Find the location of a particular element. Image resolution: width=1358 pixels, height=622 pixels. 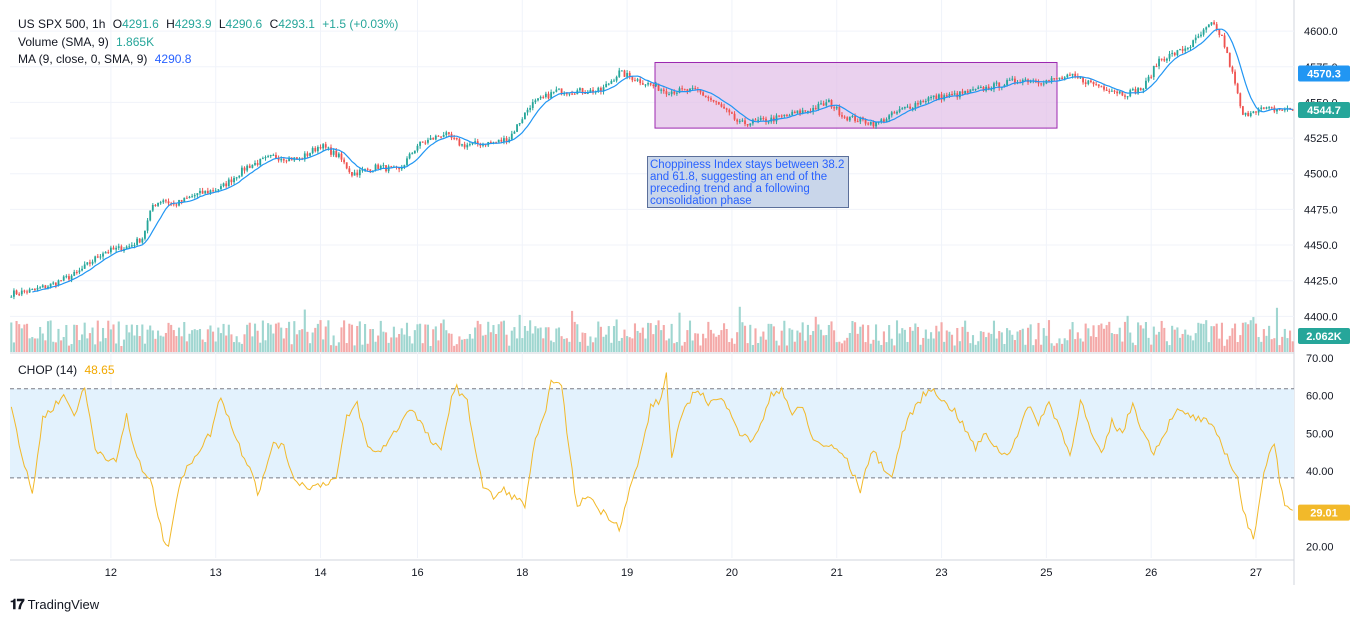

time-tick-label: 25 is located at coordinates (1046, 573).